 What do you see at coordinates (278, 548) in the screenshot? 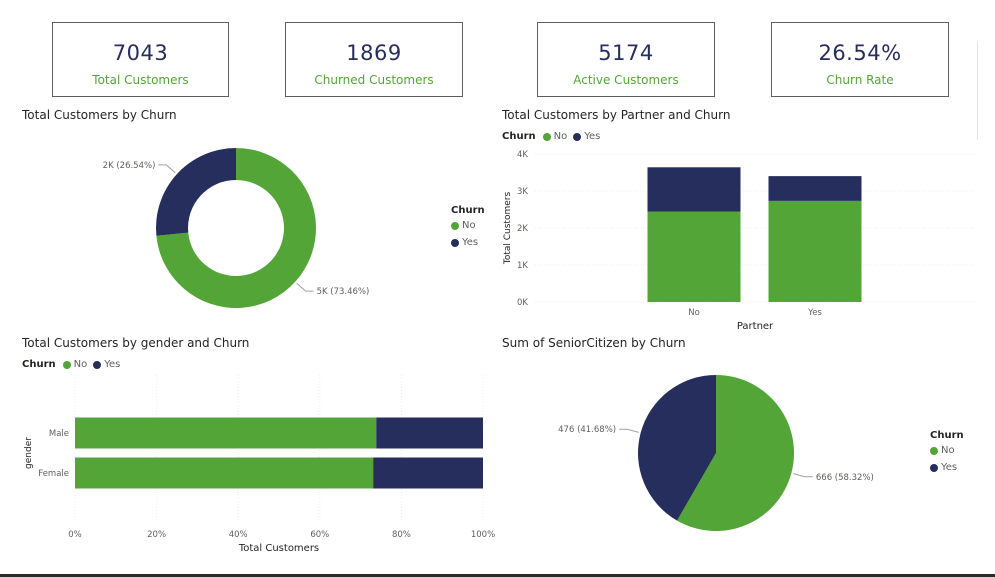
I see `bar-x-axis-title: Total Customers` at bounding box center [278, 548].